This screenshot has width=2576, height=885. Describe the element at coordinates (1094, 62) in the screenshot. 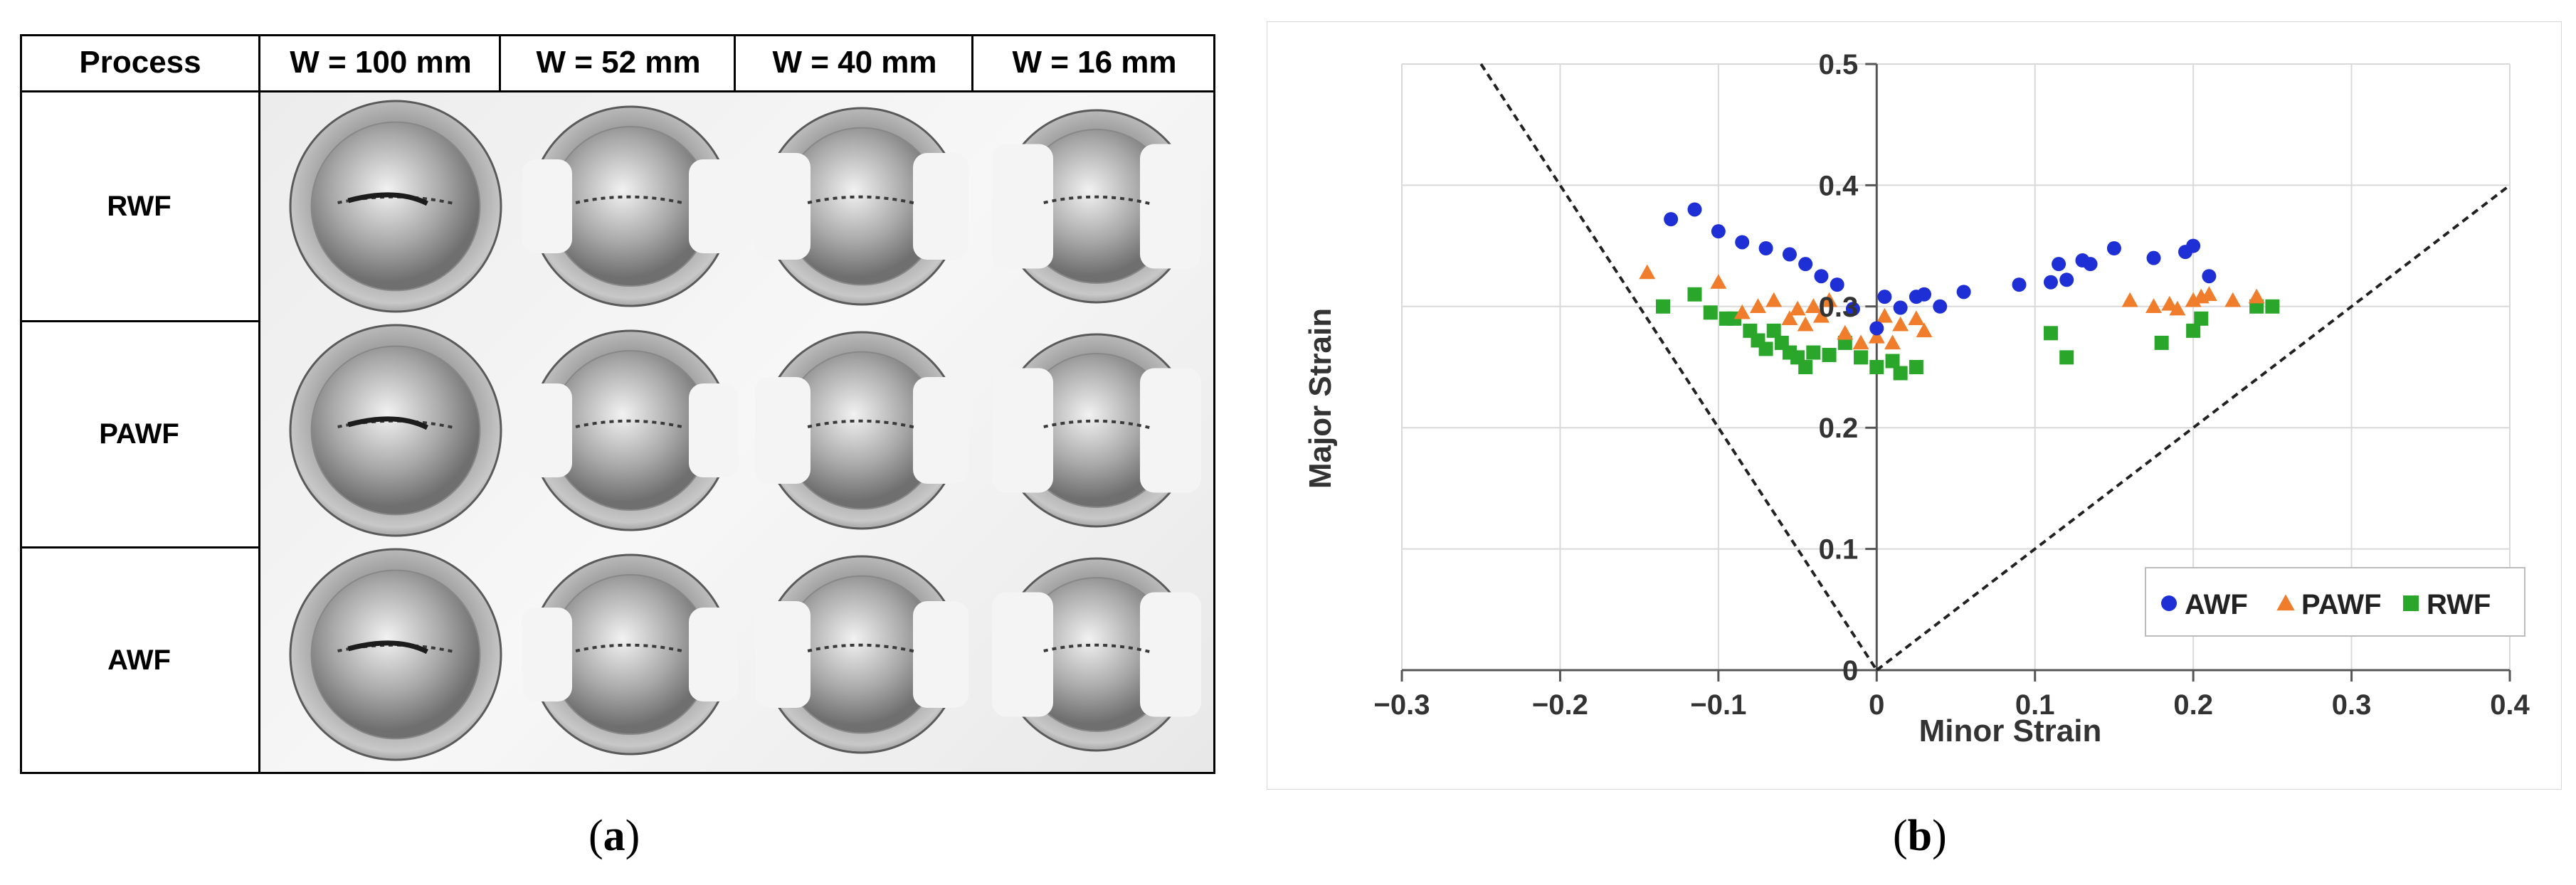

I see `header-w16: W = 16 mm` at that location.